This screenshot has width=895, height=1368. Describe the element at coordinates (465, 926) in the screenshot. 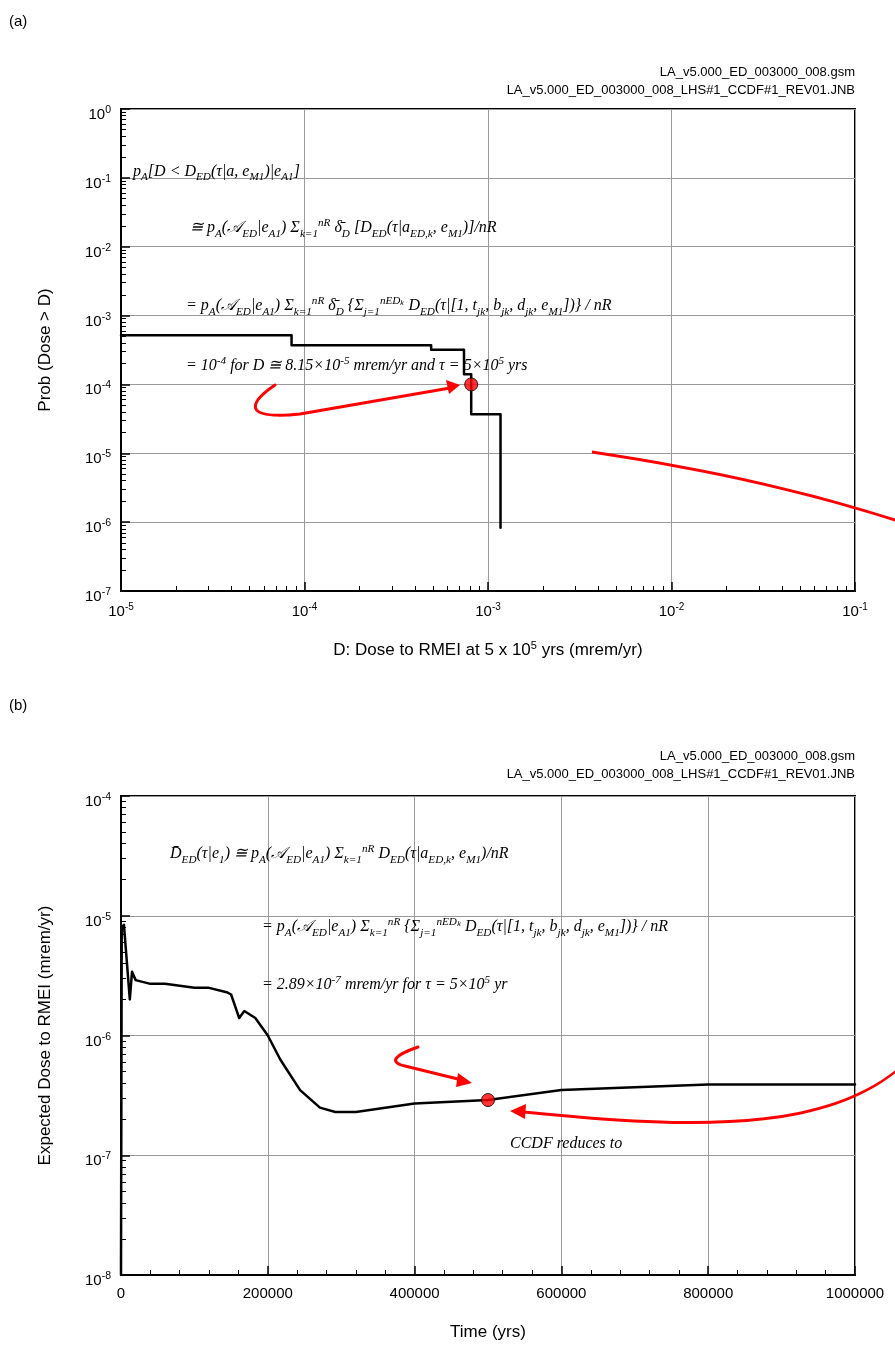

I see `text: = p$_{A}$(𝒜$_{ED}$|e$_{A1}$) Σ$_{k=1}$$^{nR}$ {Σ$_{j=1}$$^{nEDₖ}$ D$_{ED}$(τ|[1, t$_{jk}$, b$_{jk}$, d$_{jk}$, e$_{M1}$])} / nR` at that location.